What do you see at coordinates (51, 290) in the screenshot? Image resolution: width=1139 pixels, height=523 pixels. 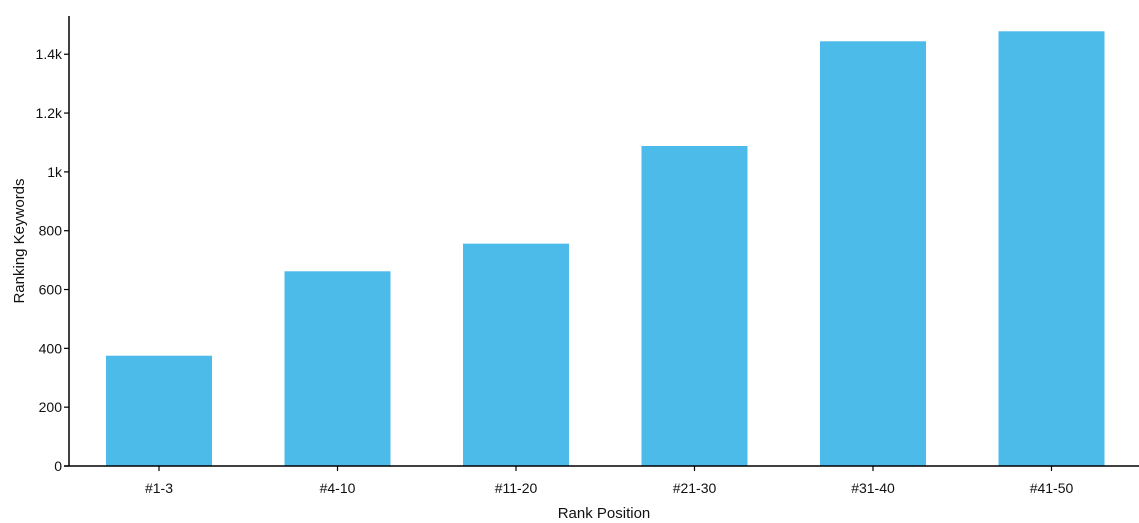 I see `y-tick-label: 600` at bounding box center [51, 290].